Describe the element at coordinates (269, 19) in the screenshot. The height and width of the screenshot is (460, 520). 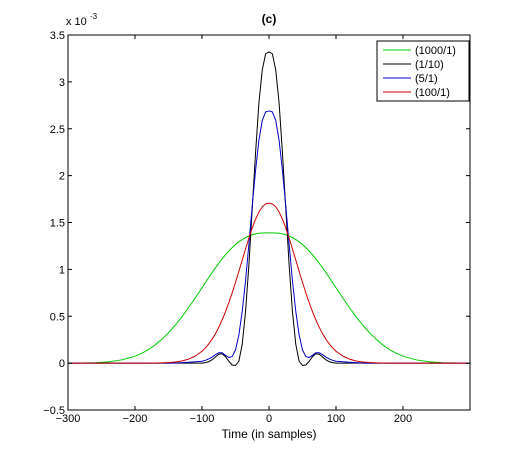
I see `chart-title: (c)` at that location.